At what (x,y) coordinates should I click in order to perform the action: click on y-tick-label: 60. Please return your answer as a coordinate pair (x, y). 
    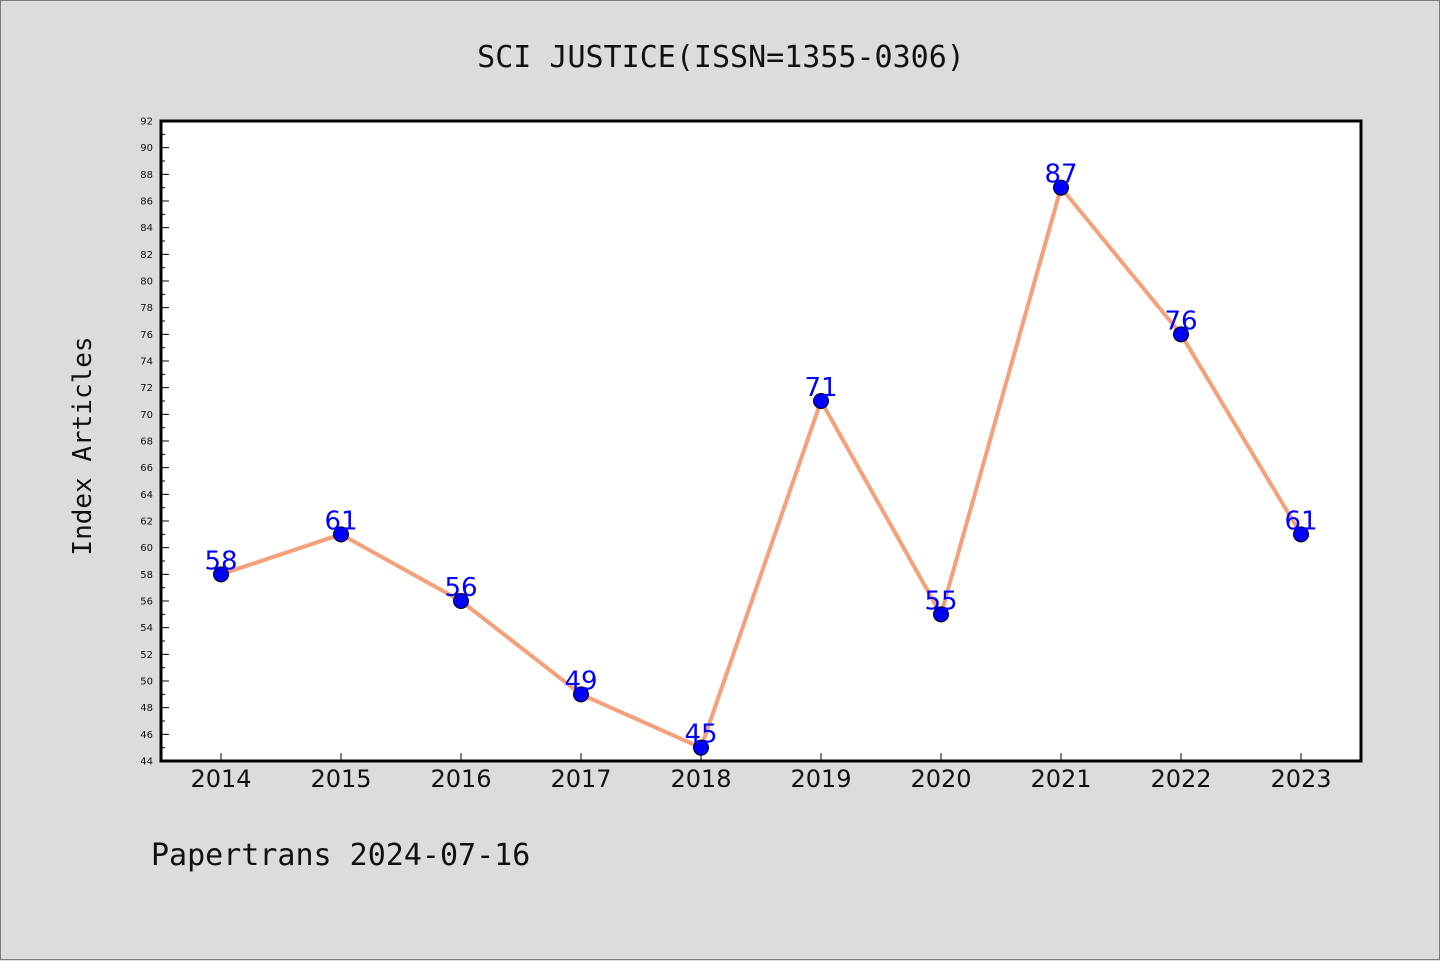
    Looking at the image, I should click on (146, 548).